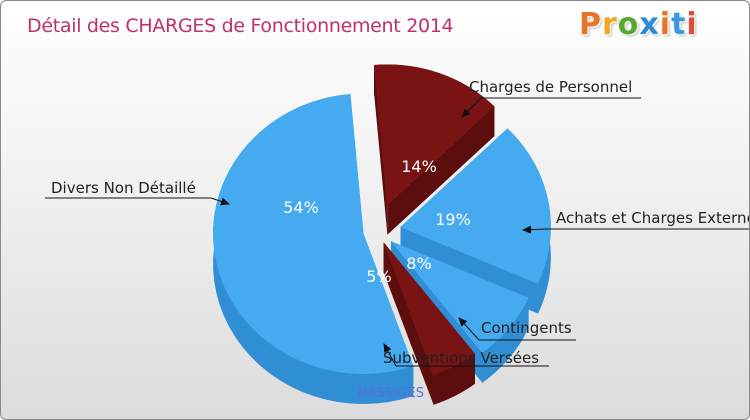  I want to click on logo-letter: t, so click(679, 24).